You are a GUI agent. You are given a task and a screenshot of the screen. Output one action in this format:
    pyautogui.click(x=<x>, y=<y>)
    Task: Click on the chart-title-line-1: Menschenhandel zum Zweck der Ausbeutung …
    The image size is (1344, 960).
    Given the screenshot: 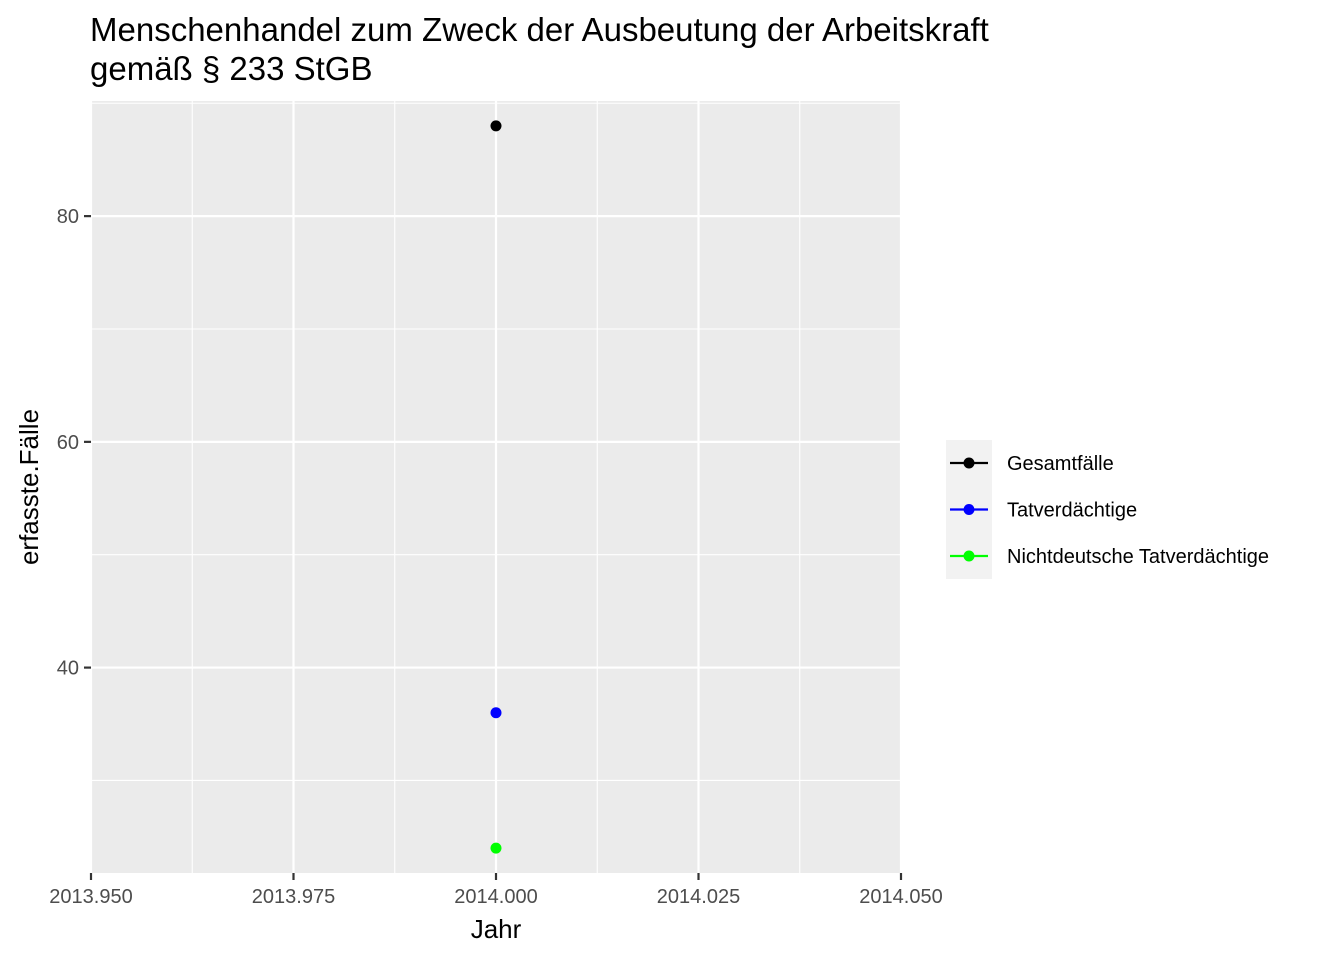 What is the action you would take?
    pyautogui.click(x=539, y=29)
    